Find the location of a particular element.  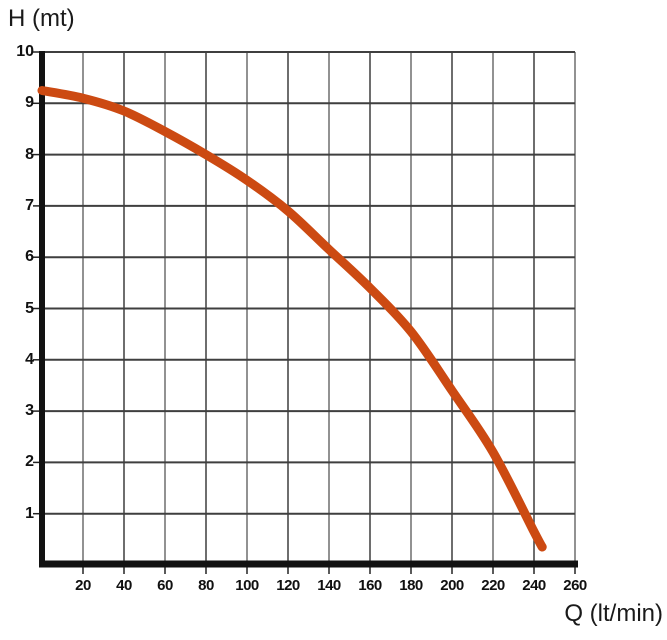

y-tick-label: 8 is located at coordinates (29, 154).